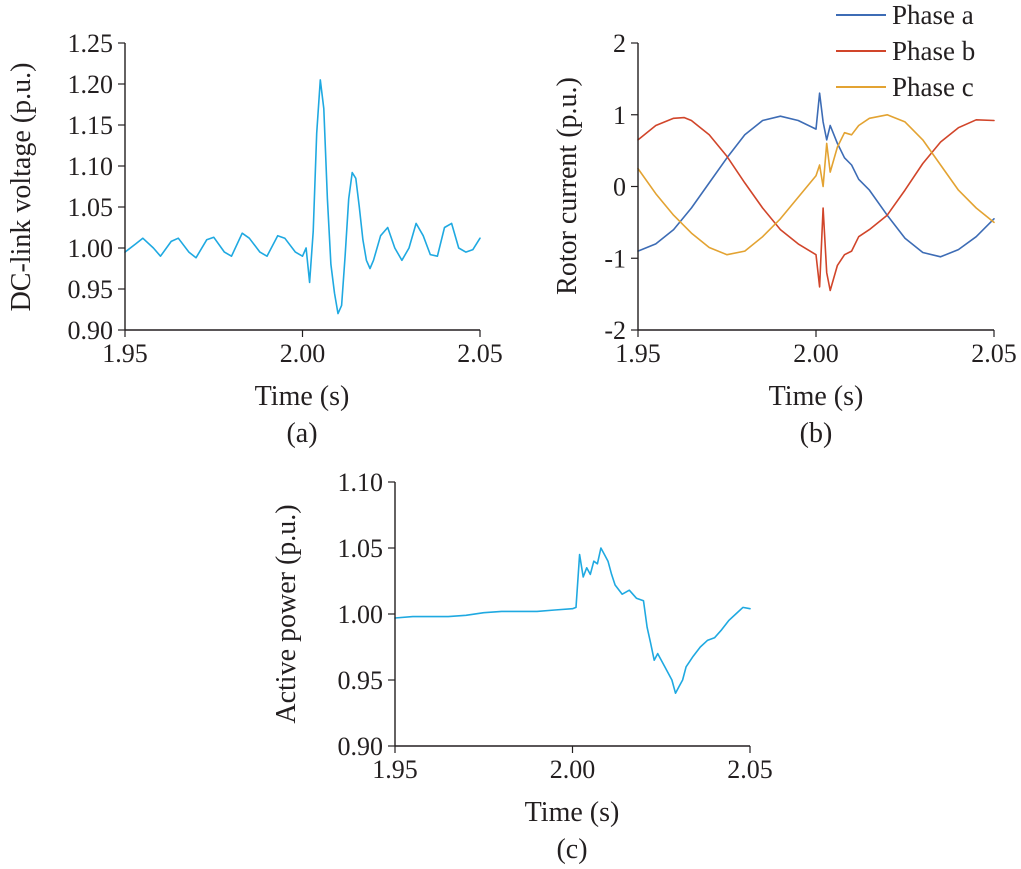 This screenshot has width=1021, height=869. Describe the element at coordinates (91, 166) in the screenshot. I see `panel-a-y-tick-label: 1.10` at that location.